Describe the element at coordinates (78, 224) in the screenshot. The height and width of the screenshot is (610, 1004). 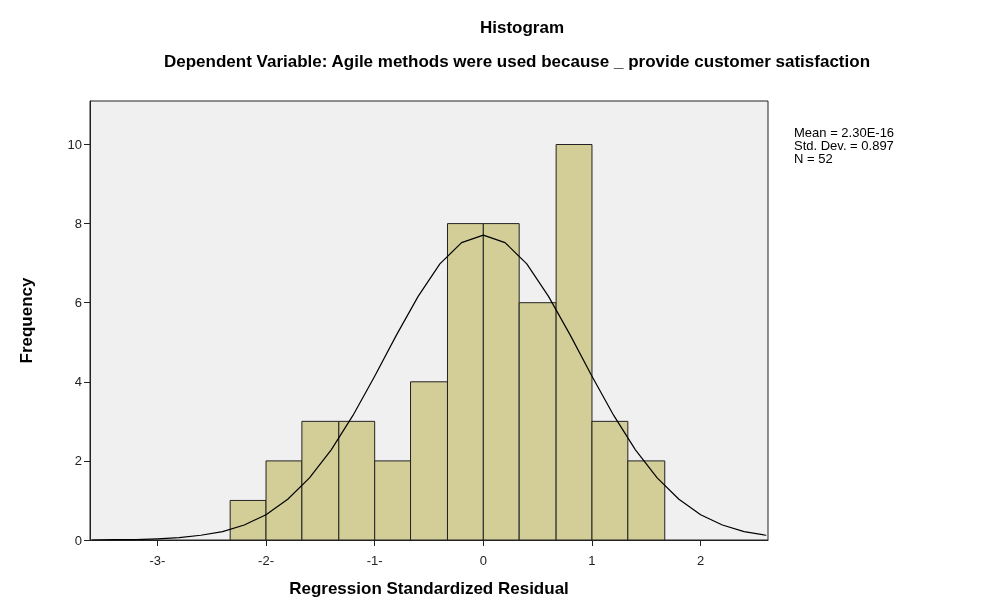
I see `y-tick-label: 8` at that location.